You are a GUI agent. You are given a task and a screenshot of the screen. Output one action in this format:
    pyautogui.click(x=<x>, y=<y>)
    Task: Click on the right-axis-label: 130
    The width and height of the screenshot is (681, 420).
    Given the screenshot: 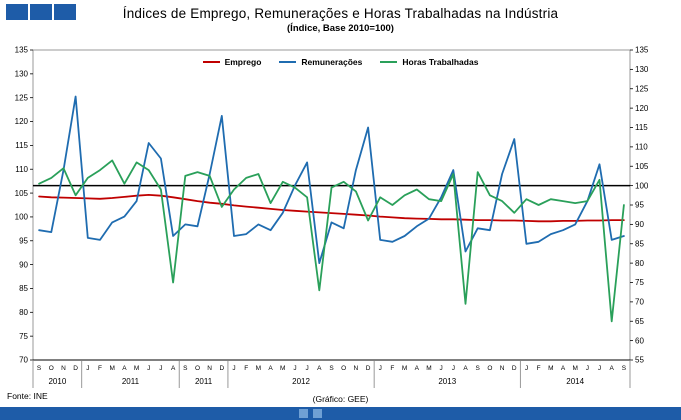 What is the action you would take?
    pyautogui.click(x=642, y=69)
    